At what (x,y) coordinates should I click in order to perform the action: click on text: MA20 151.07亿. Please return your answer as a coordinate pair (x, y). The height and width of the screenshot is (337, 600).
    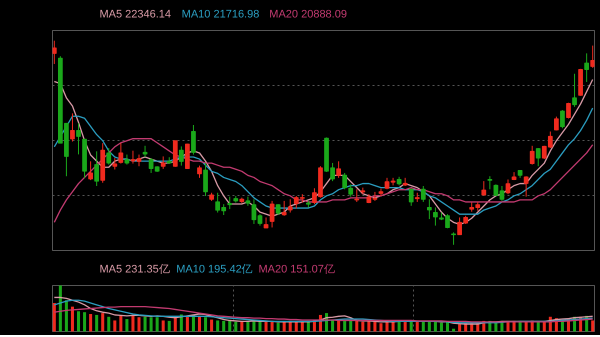
    Looking at the image, I should click on (296, 270).